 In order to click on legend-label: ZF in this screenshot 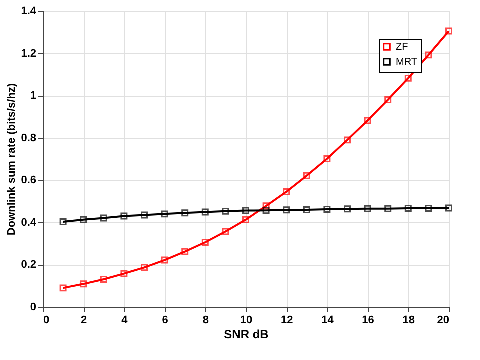, I will do `click(402, 47)`.